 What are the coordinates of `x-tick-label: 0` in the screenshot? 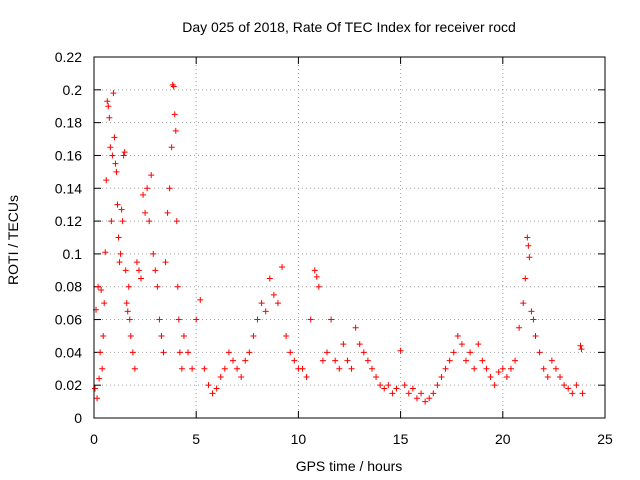 It's located at (94, 439).